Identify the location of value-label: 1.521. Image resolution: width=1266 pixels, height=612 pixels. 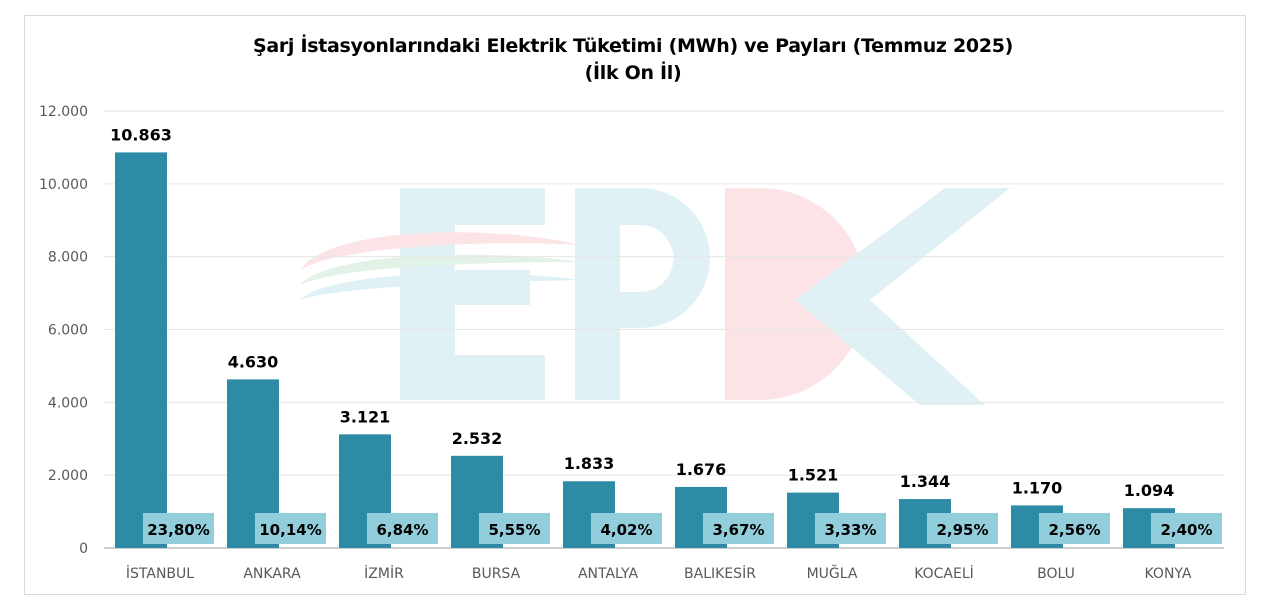
(813, 475).